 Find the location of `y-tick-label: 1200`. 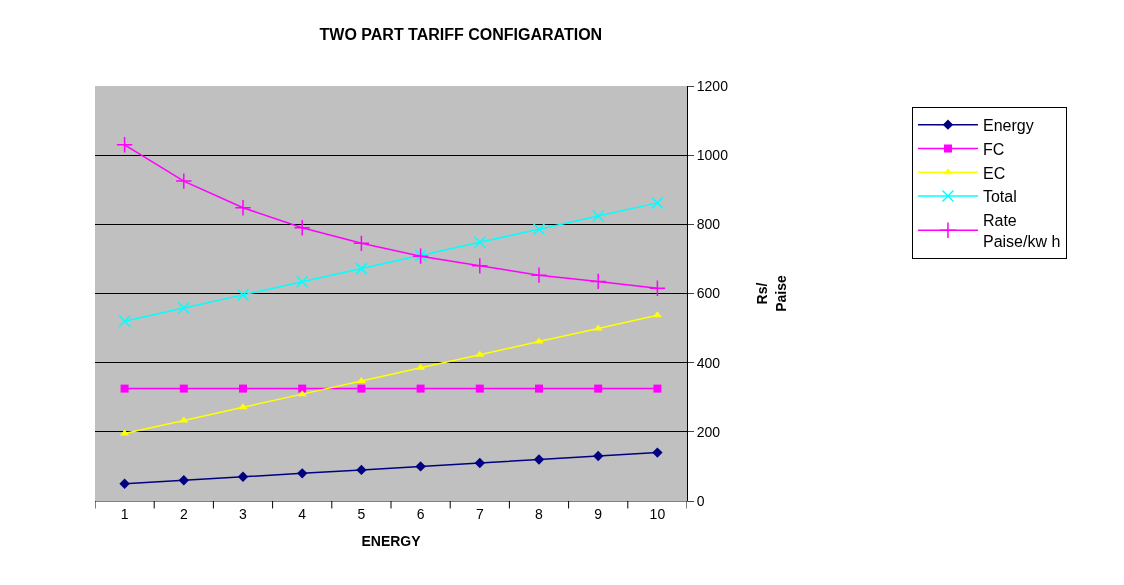

y-tick-label: 1200 is located at coordinates (712, 85).